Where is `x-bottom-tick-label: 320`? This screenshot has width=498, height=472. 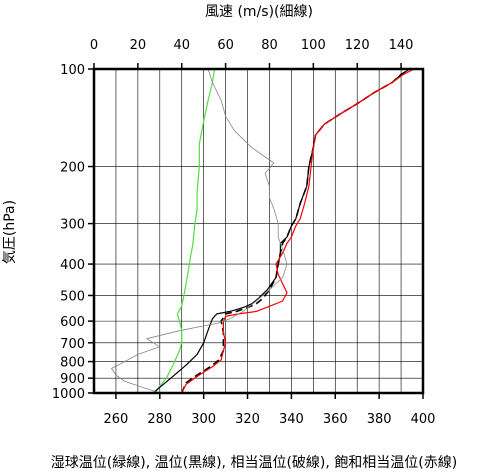
x-bottom-tick-label: 320 is located at coordinates (247, 419).